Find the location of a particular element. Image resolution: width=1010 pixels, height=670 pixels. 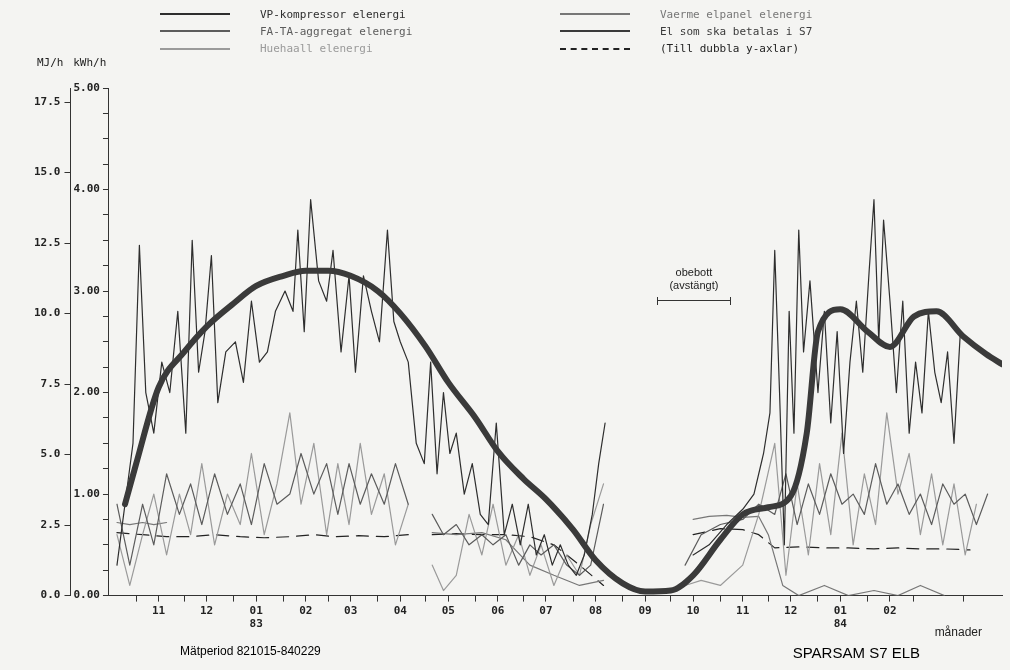

x-axis-title: månader is located at coordinates (958, 632).